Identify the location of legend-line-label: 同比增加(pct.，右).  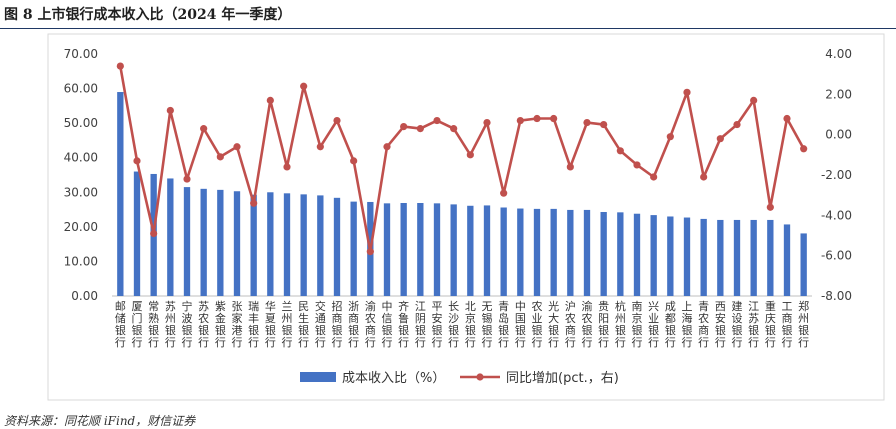
(562, 378).